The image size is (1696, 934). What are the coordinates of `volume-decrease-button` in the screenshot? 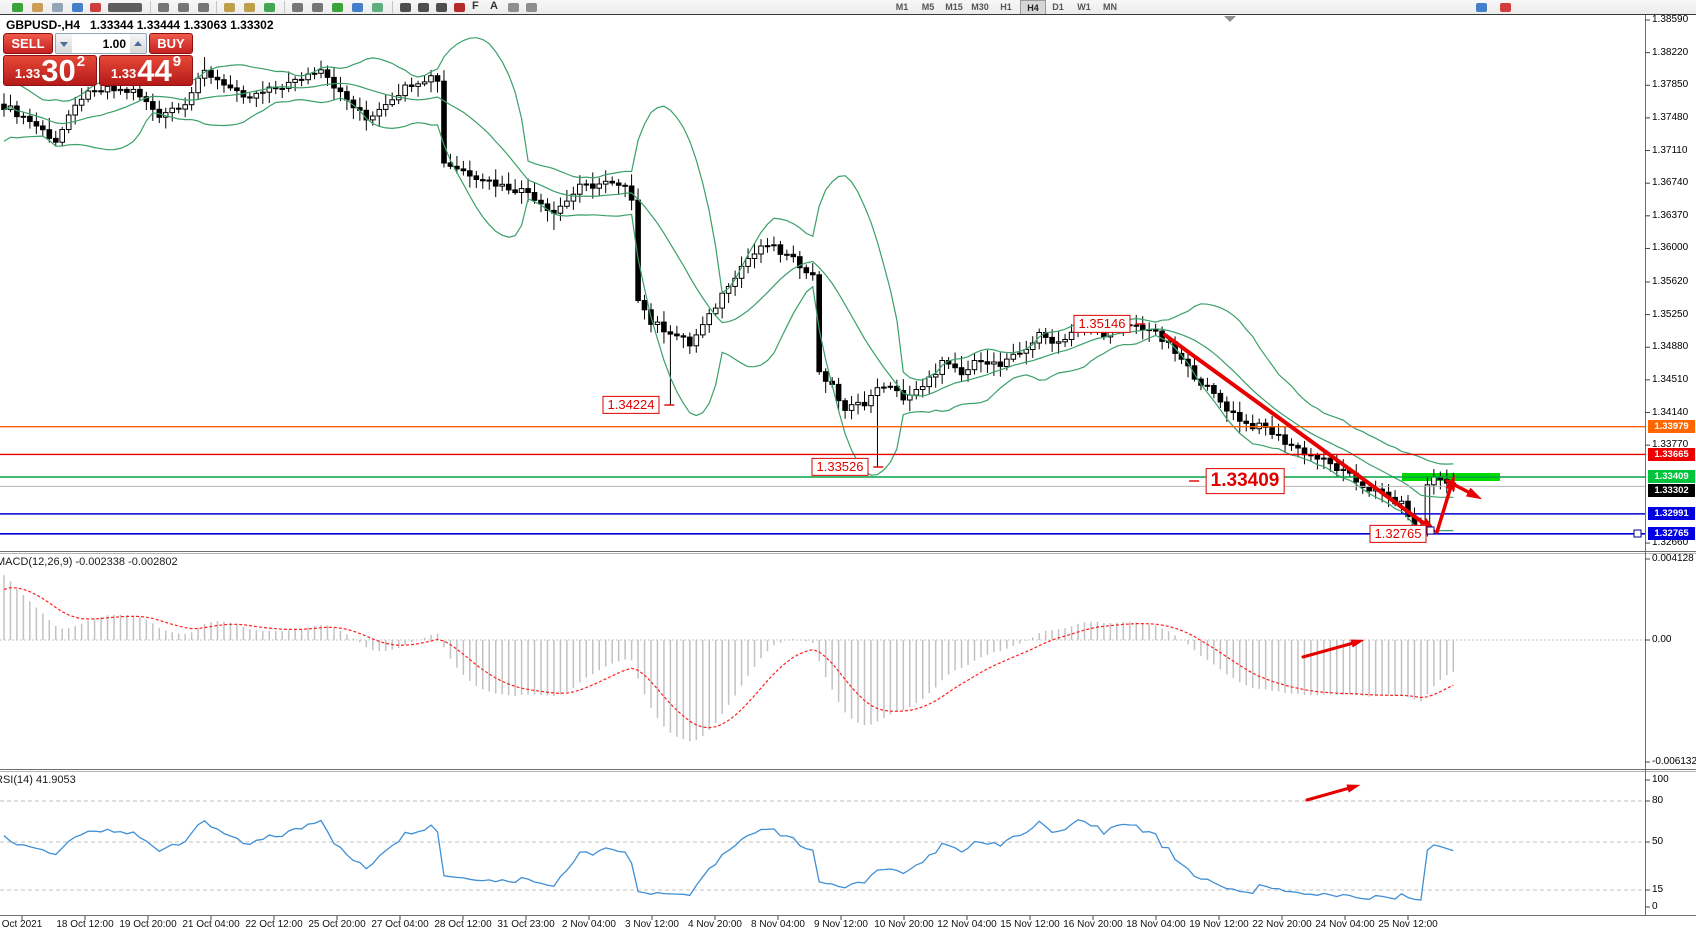 It's located at (64, 43).